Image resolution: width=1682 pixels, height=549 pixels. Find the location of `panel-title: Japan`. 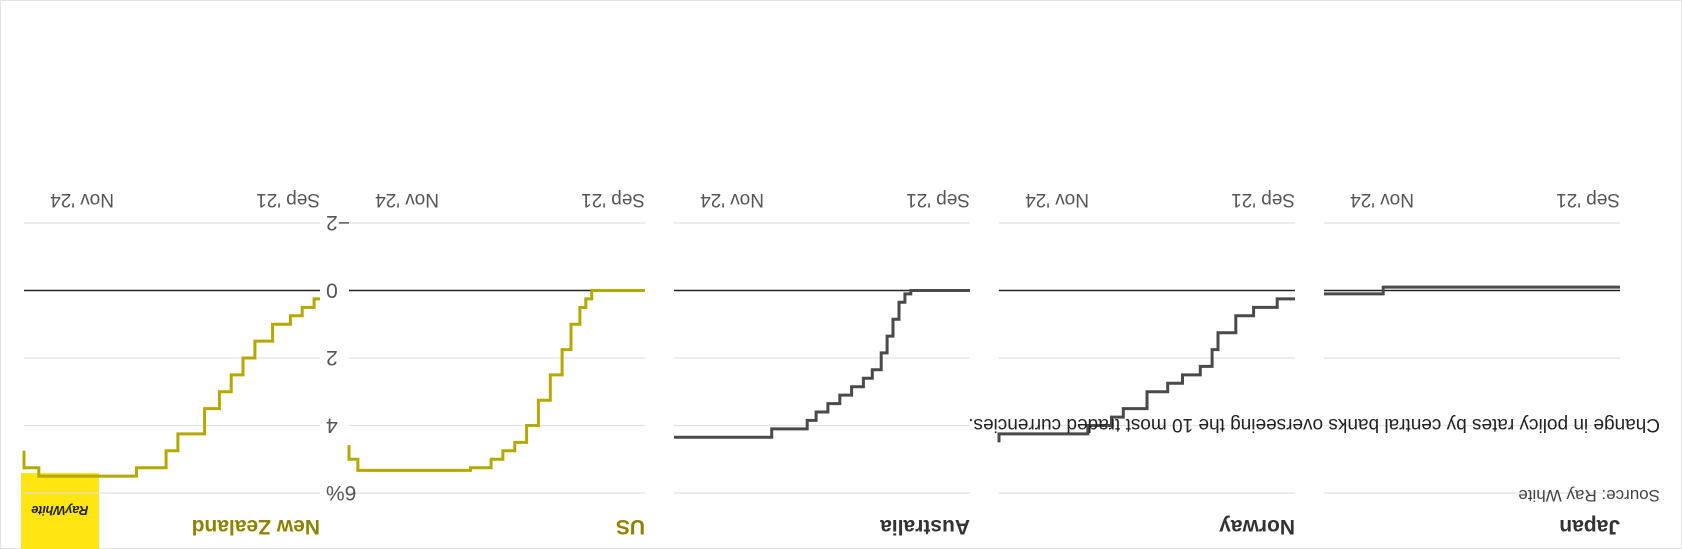

panel-title: Japan is located at coordinates (1589, 526).